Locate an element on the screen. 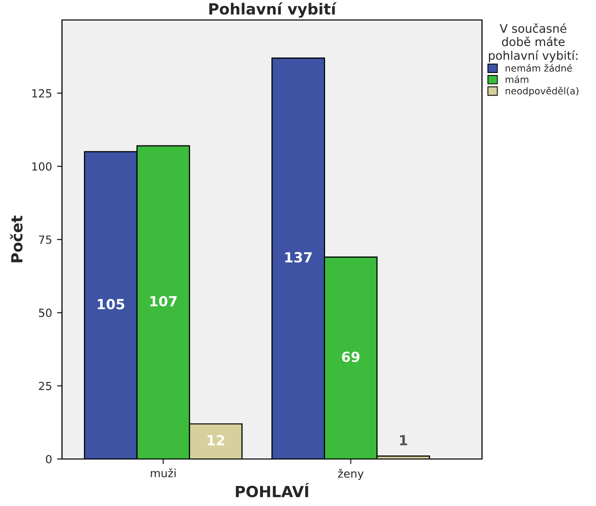  y-tick-label: 25 is located at coordinates (45, 386).